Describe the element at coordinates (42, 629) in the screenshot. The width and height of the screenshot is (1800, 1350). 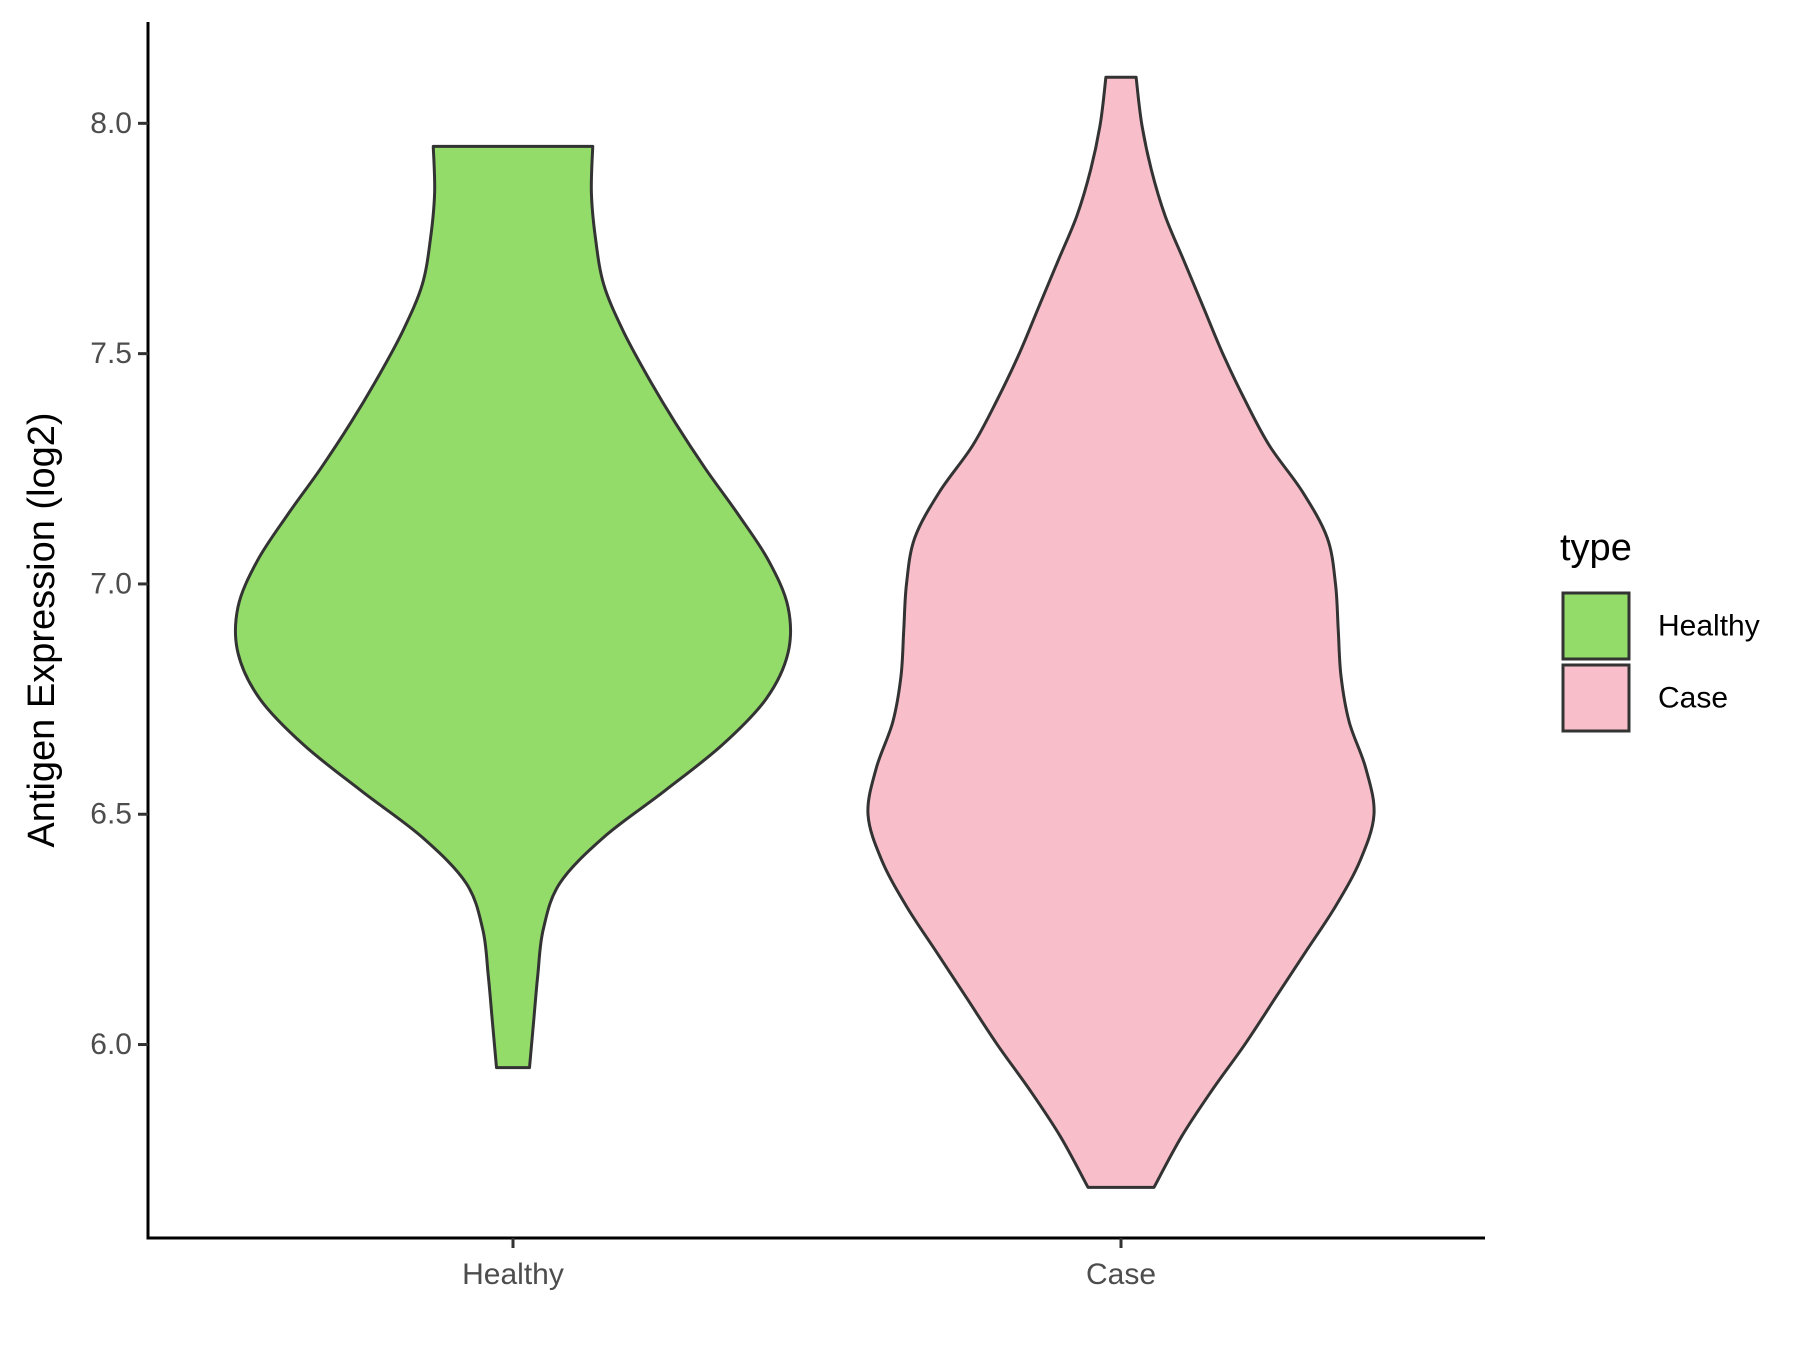
I see `y-axis-title: Antigen Expression (log2)` at that location.